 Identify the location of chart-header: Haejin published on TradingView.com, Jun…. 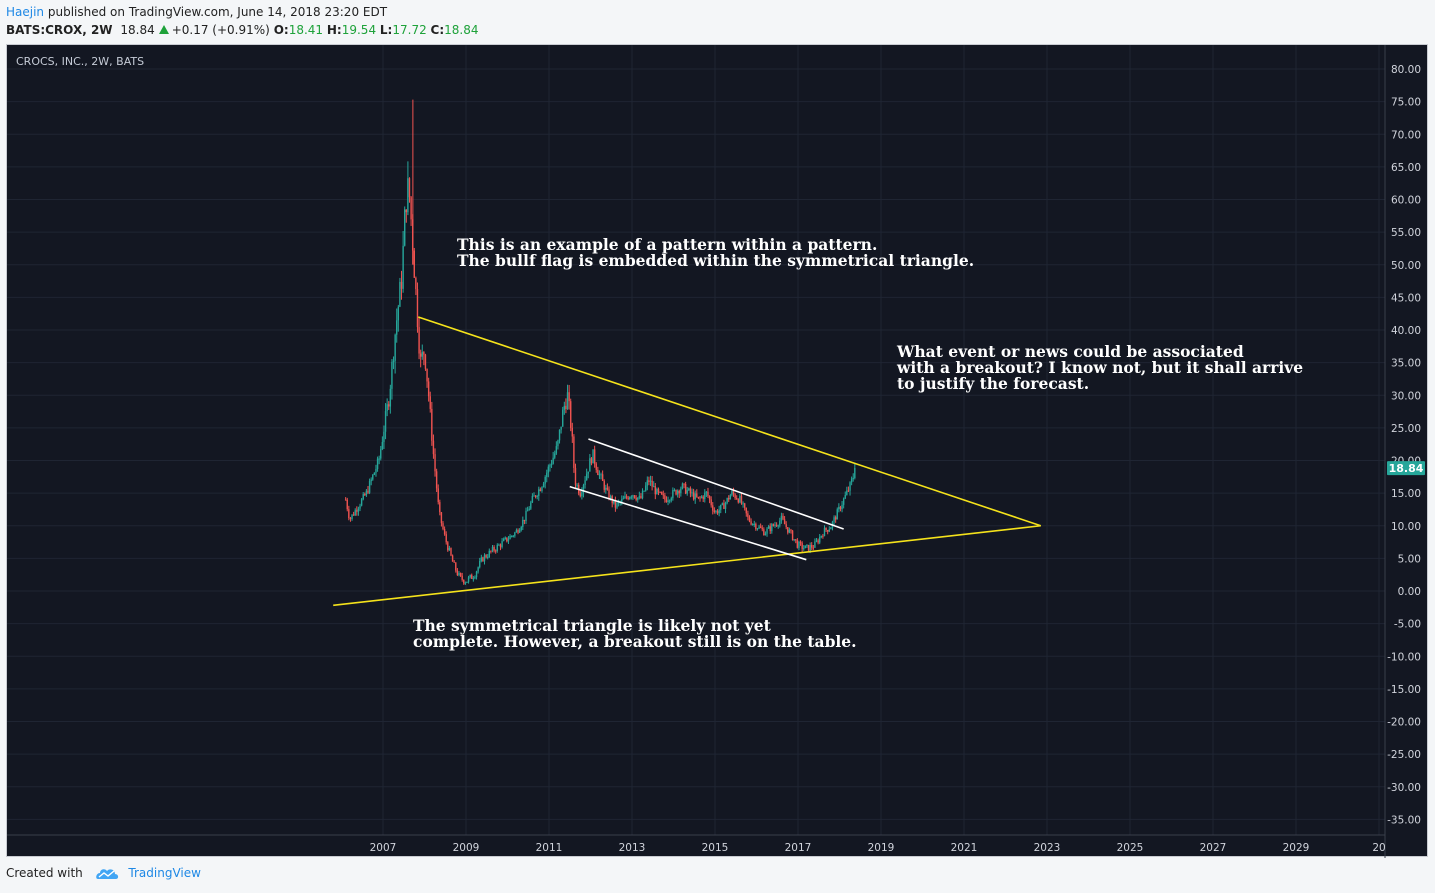
(242, 21).